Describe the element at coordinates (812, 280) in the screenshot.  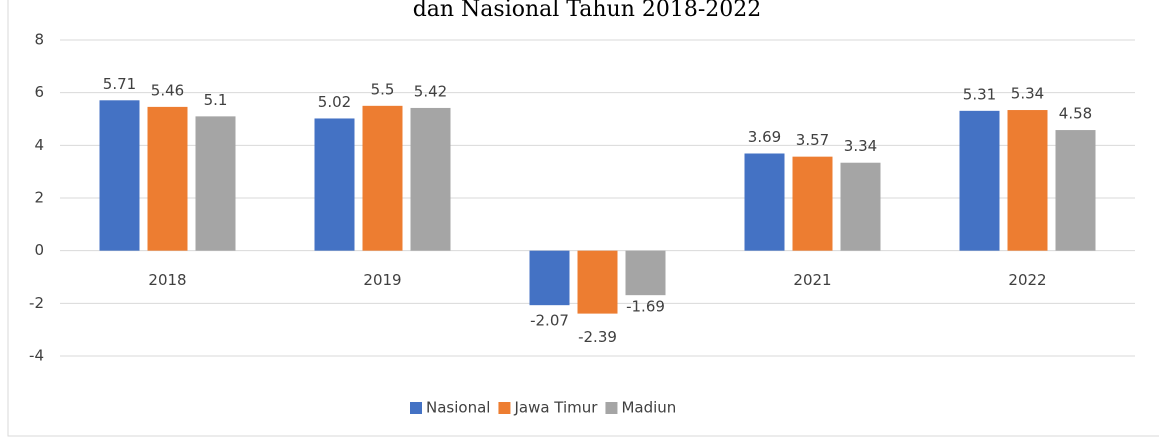
I see `x-tick-label: 2021` at that location.